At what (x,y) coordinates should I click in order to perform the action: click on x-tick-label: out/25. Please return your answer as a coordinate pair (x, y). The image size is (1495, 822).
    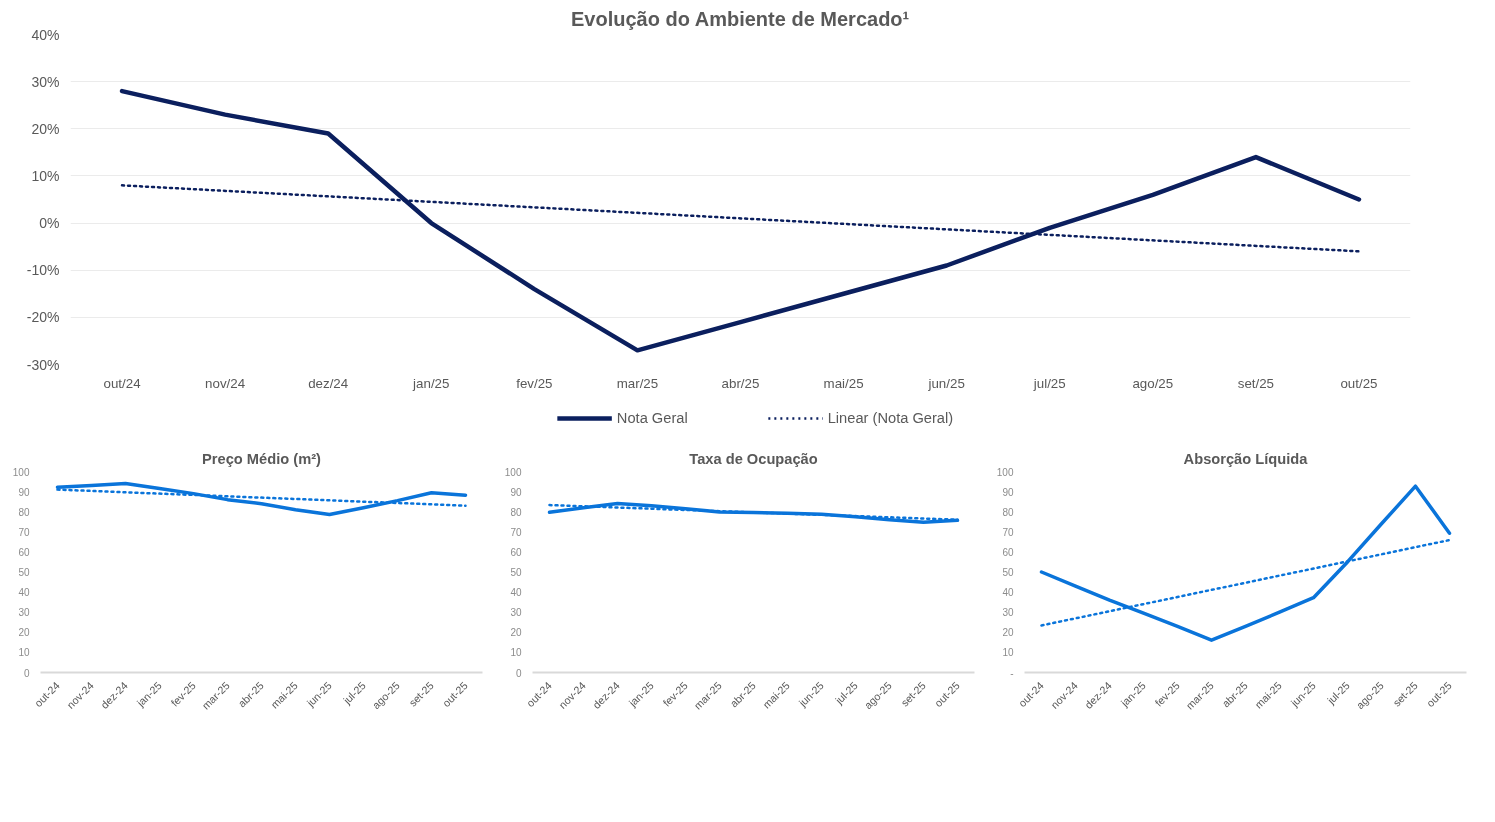
    Looking at the image, I should click on (1359, 383).